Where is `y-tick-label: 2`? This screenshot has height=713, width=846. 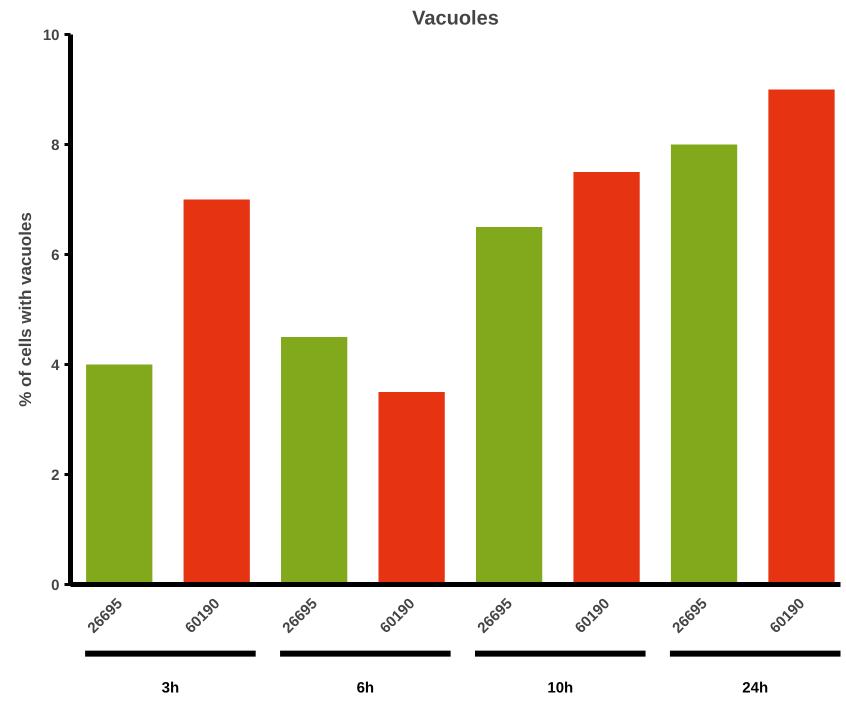
y-tick-label: 2 is located at coordinates (55, 475).